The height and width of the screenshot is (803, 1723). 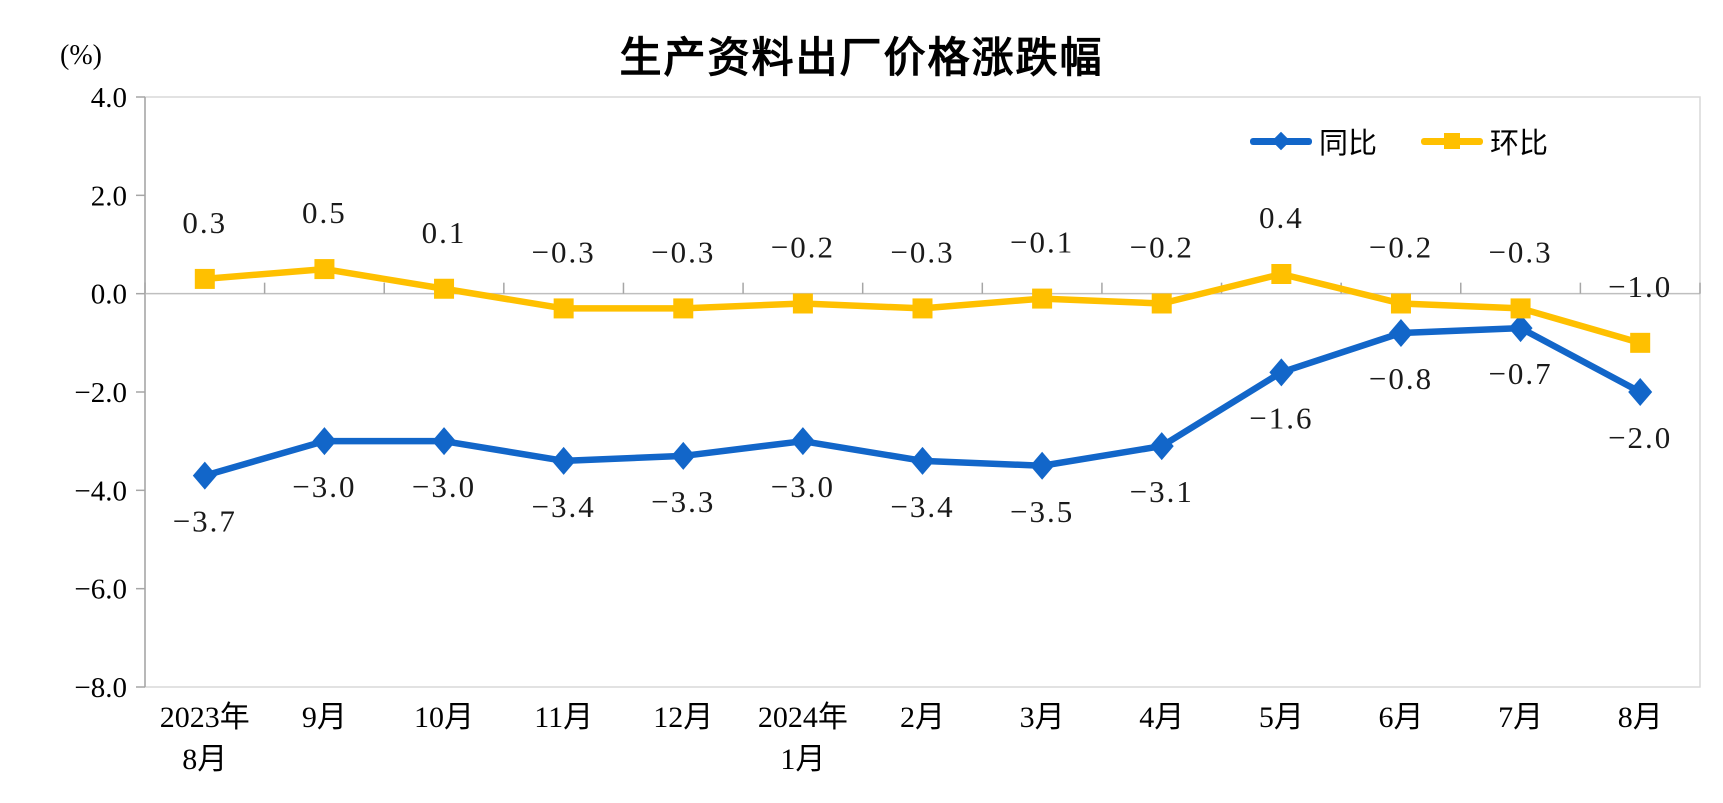 I want to click on y-axis-tick-label: −4.0, so click(x=100, y=491).